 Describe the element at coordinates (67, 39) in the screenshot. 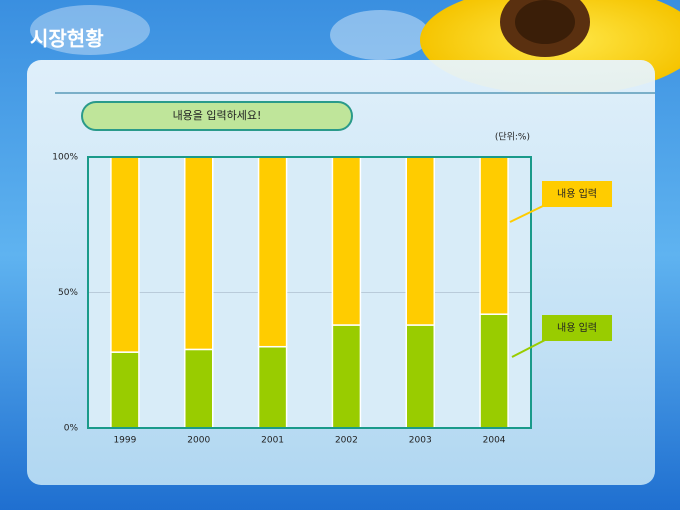

I see `page-title: 시장현황` at that location.